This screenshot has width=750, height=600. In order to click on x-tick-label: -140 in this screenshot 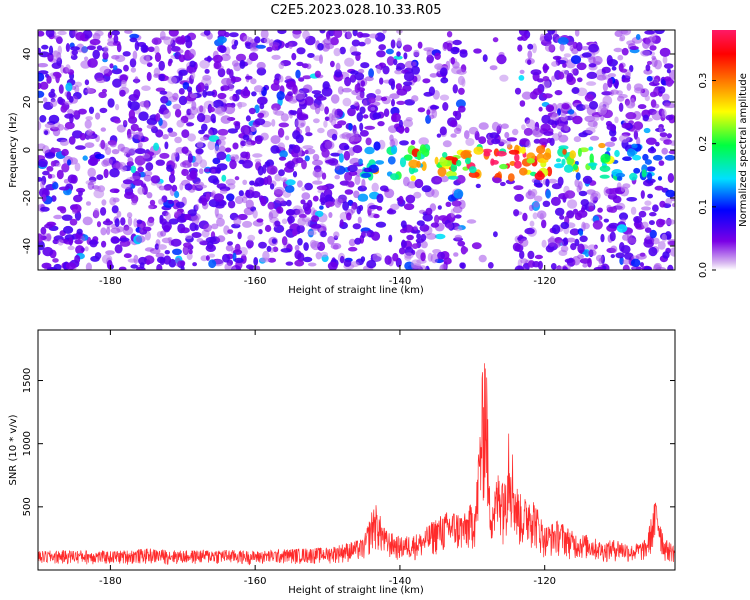, I will do `click(400, 281)`.